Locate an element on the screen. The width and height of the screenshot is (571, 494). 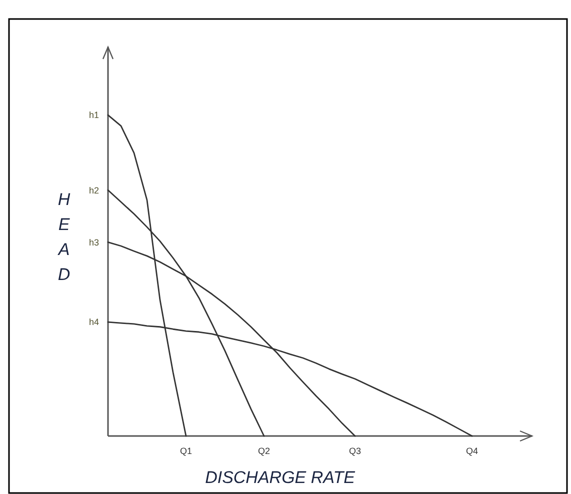
x-tick-label: Q2 is located at coordinates (264, 451).